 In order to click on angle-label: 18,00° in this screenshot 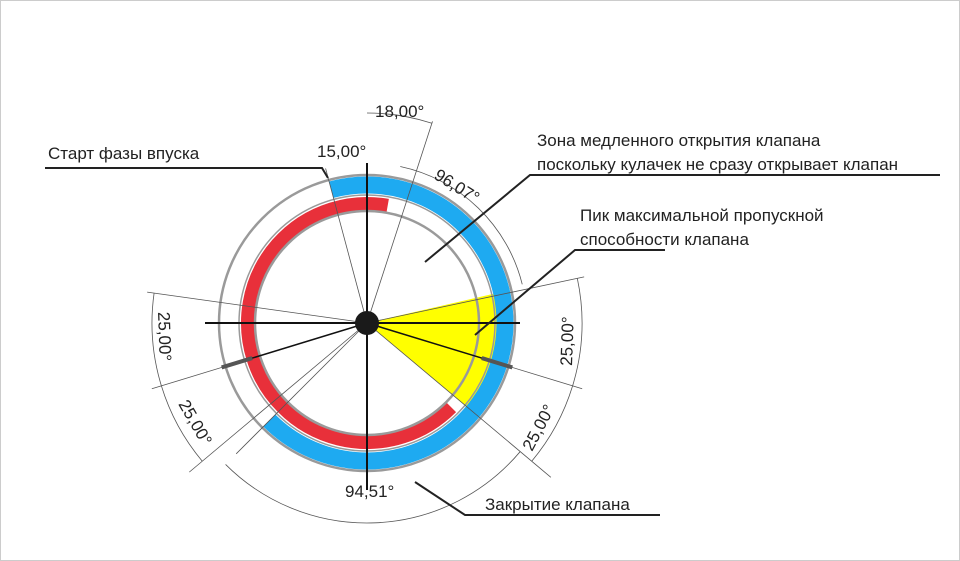, I will do `click(399, 111)`.